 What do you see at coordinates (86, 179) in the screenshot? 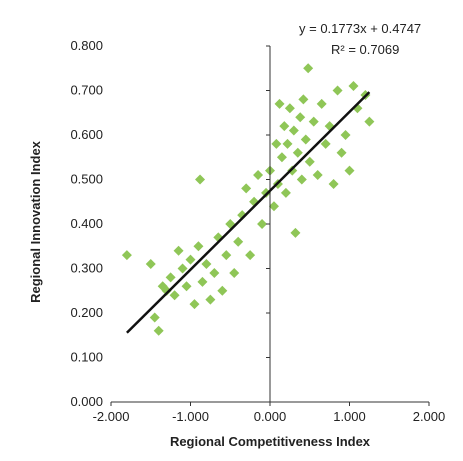
I see `y-tick-label: 0.500` at bounding box center [86, 179].